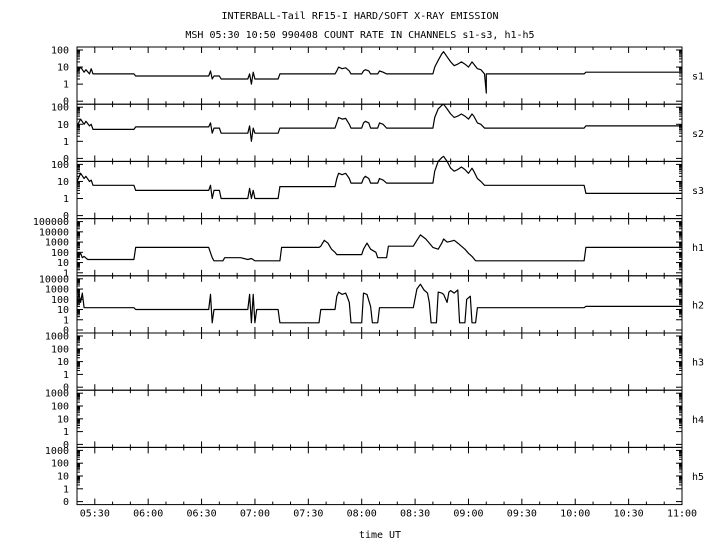 Image resolution: width=720 pixels, height=550 pixels. I want to click on x-tick-label: 10:00, so click(575, 514).